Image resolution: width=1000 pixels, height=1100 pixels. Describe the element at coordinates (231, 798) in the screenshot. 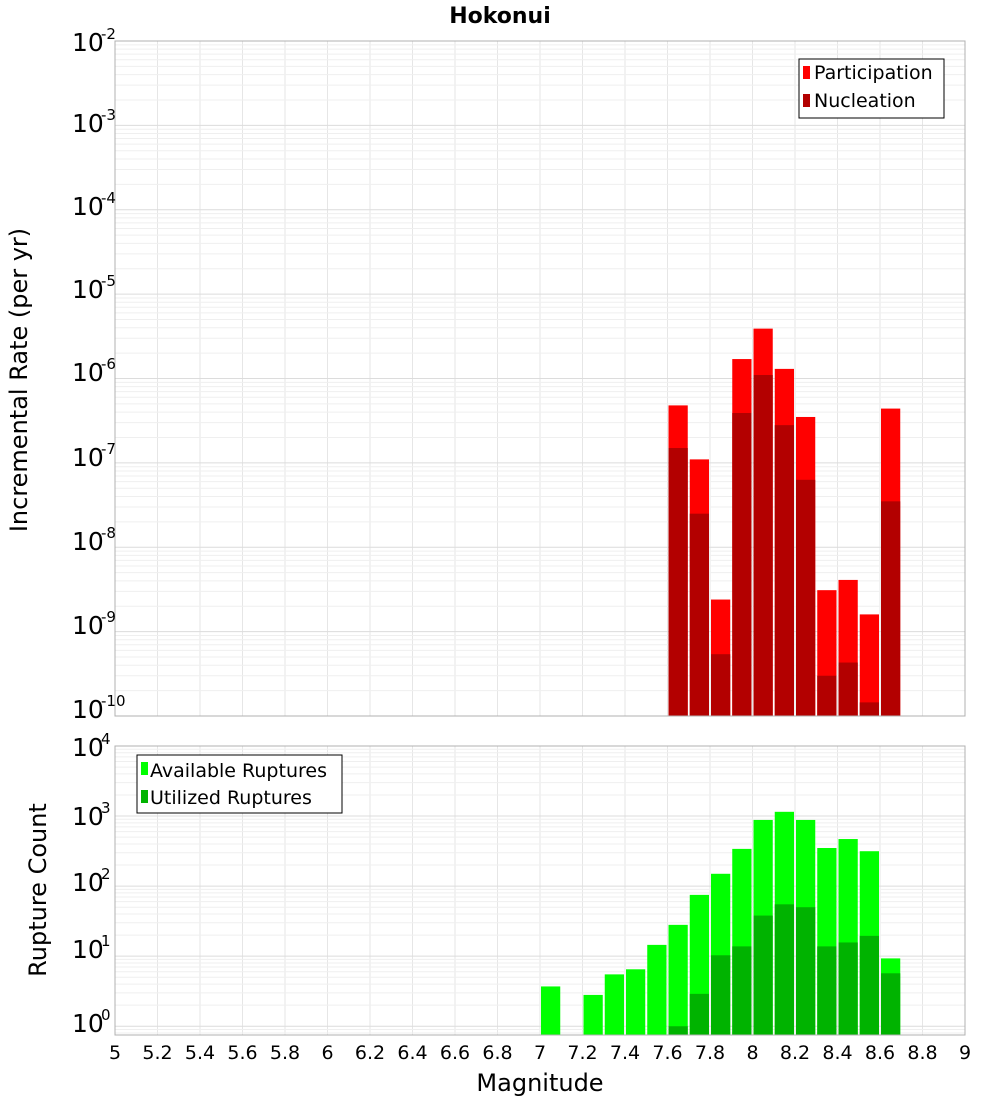

I see `legend-label-utilized: Utilized Ruptures` at that location.